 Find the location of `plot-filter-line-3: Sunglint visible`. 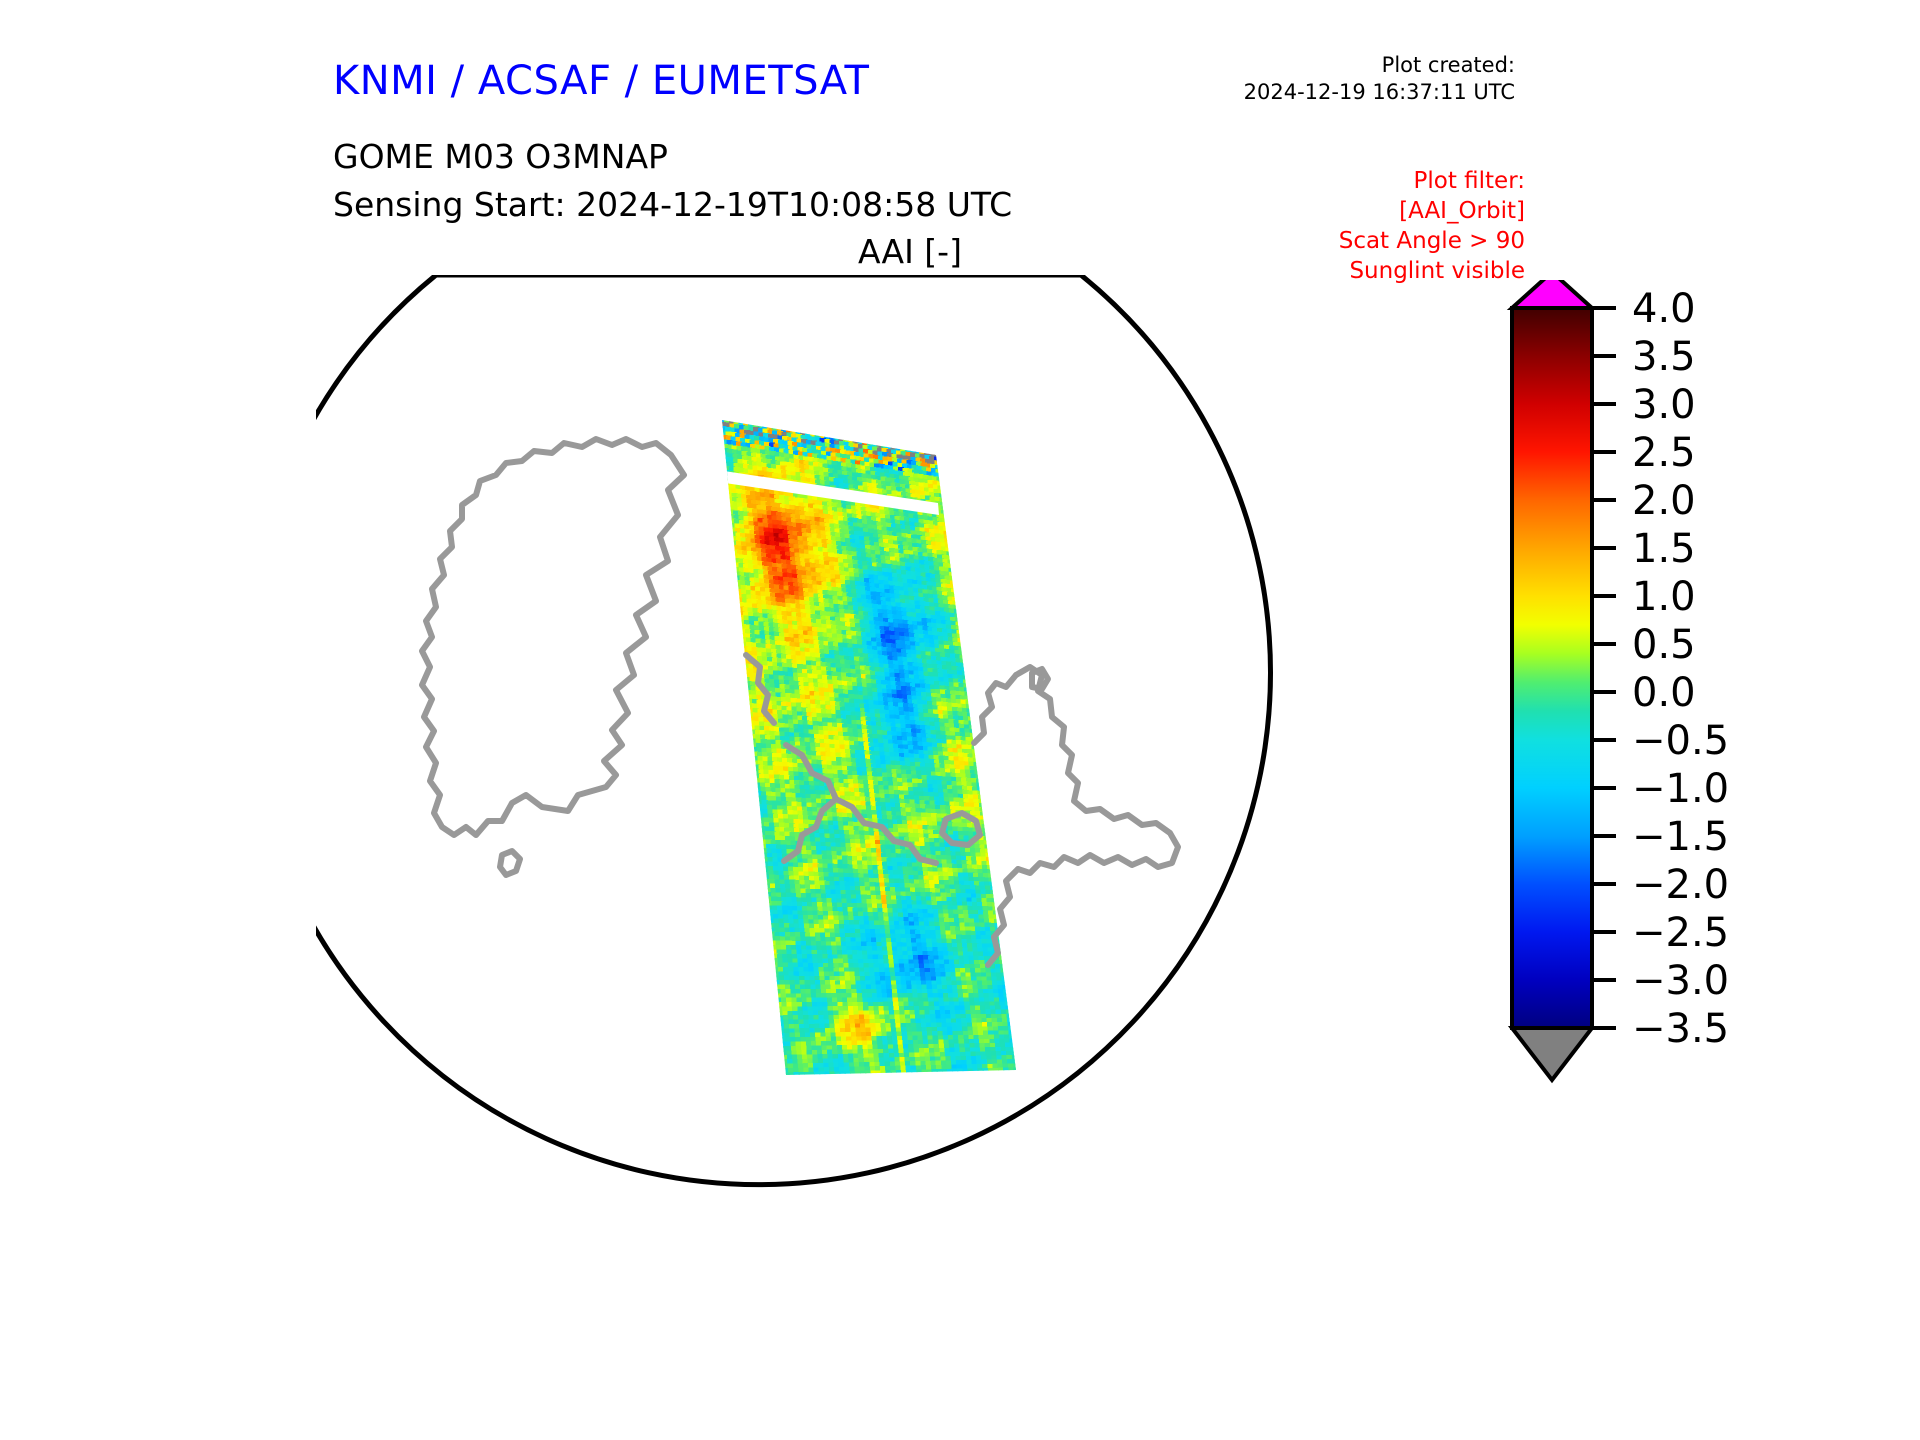

plot-filter-line-3: Sunglint visible is located at coordinates (1437, 270).